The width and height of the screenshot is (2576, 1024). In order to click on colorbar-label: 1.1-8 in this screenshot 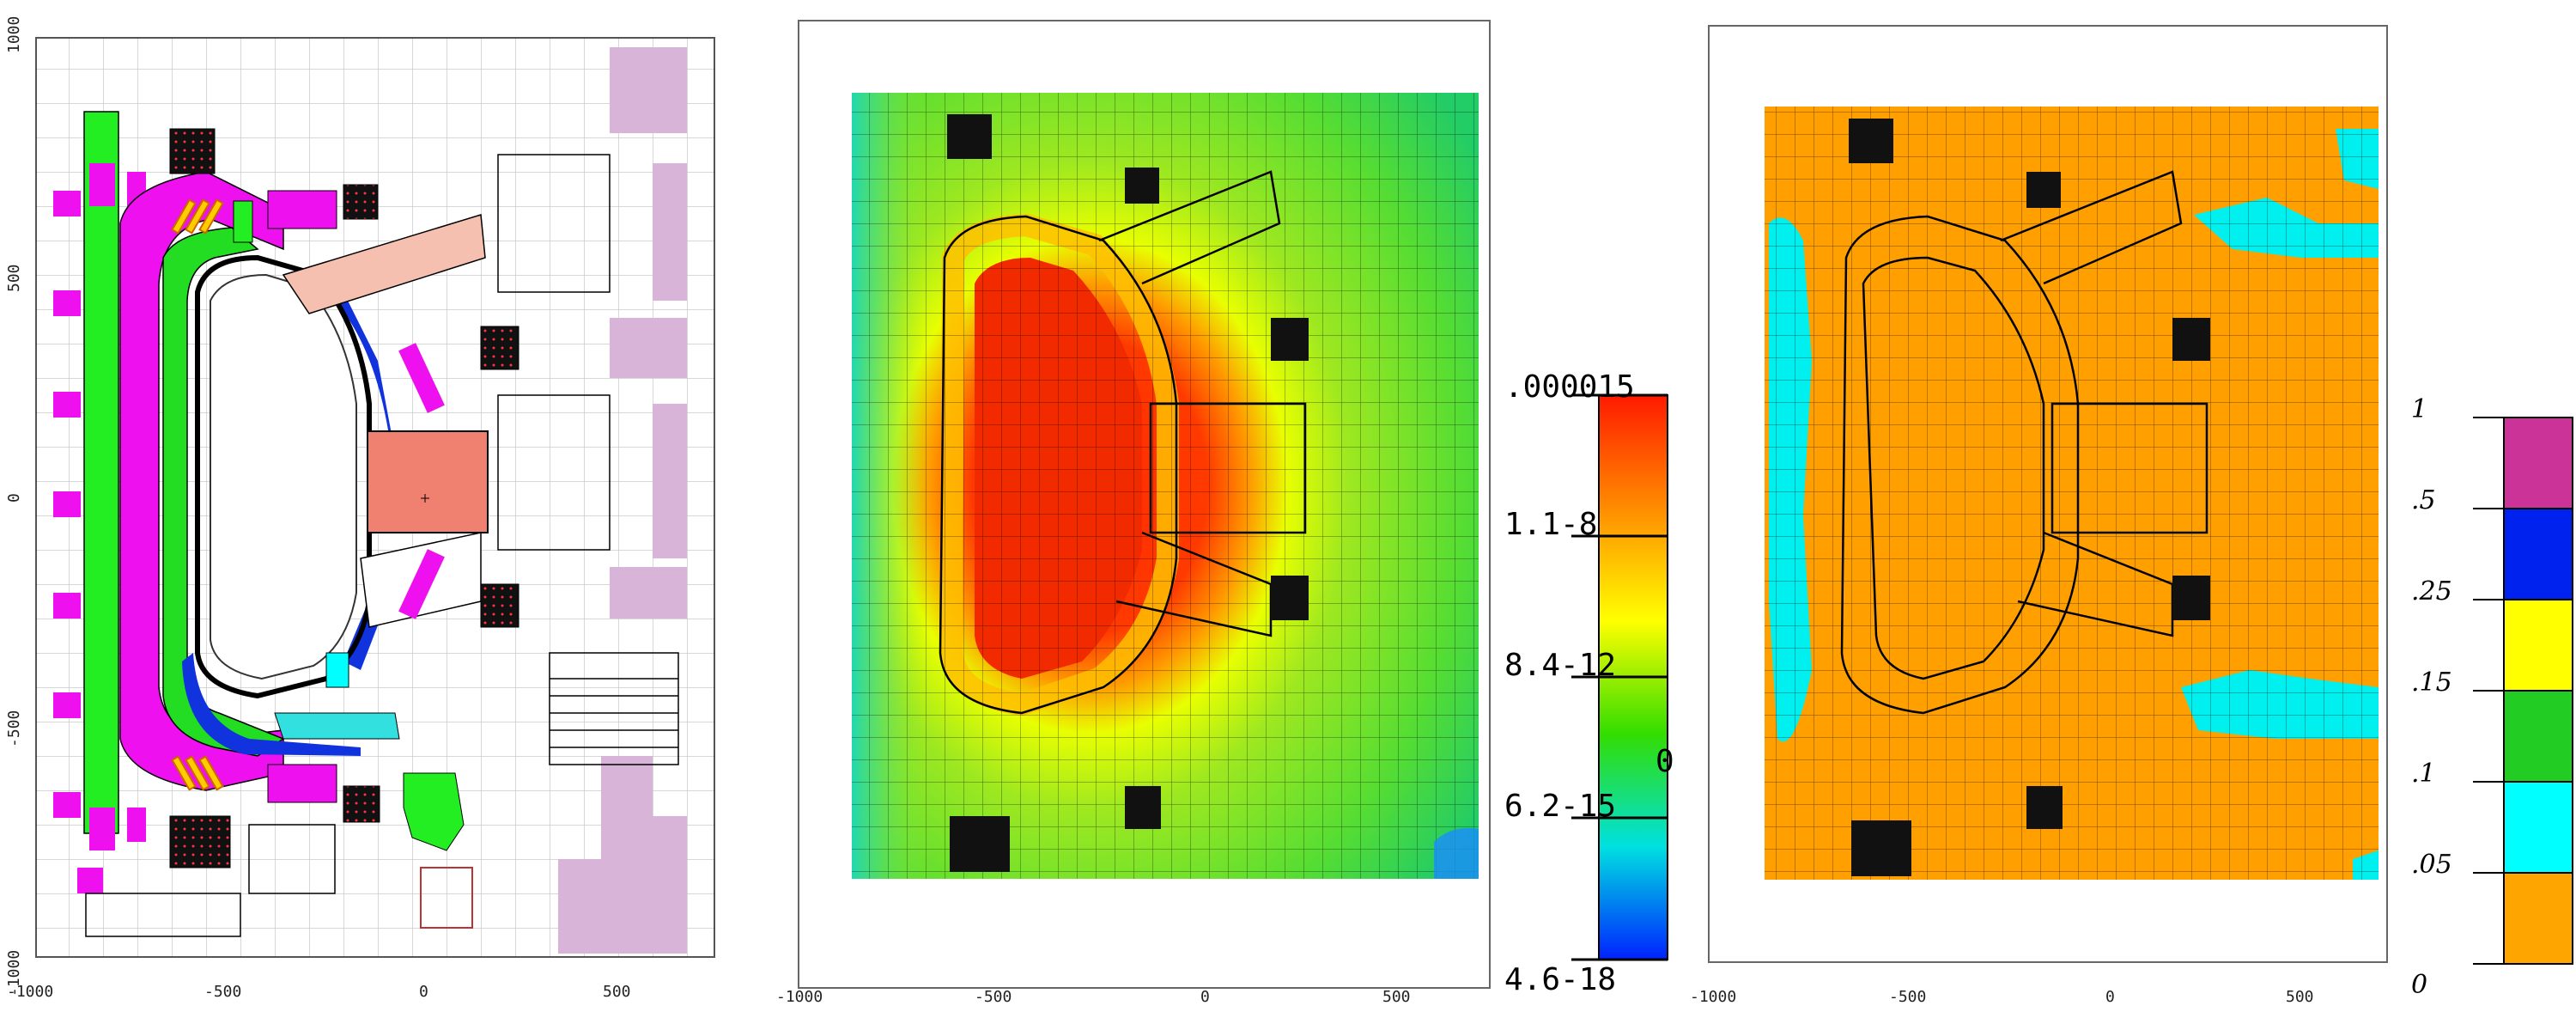, I will do `click(1550, 524)`.